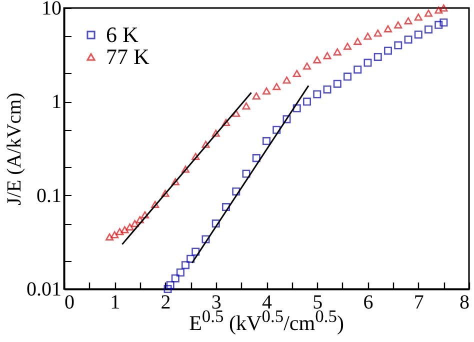 The width and height of the screenshot is (474, 342). Describe the element at coordinates (128, 56) in the screenshot. I see `legend-label: 77 K` at that location.